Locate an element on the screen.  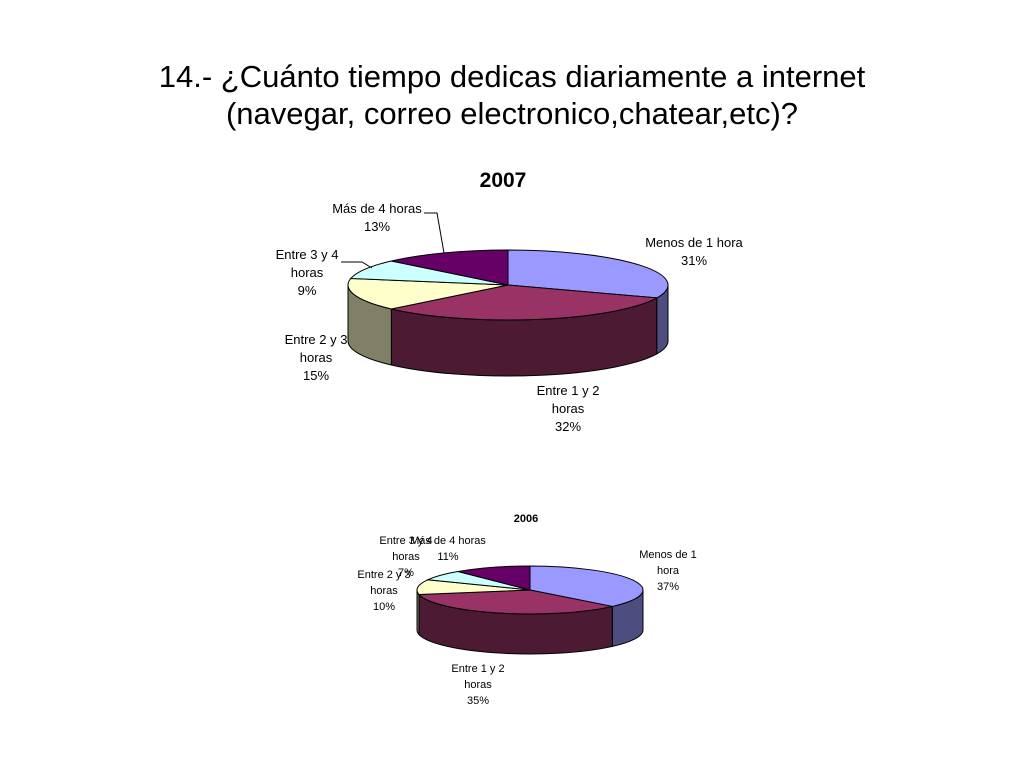
pie-slice-mas-de-4-horas is located at coordinates (494, 578).